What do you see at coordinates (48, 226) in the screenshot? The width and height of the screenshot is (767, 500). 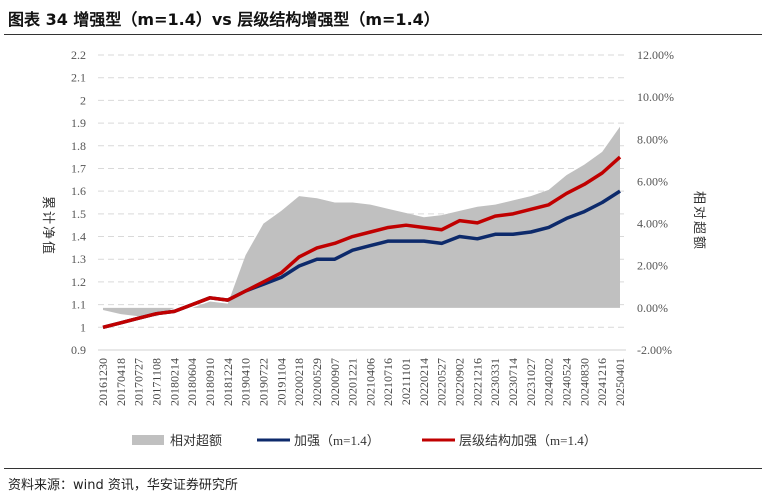 I see `left-axis-label: 累计净值` at bounding box center [48, 226].